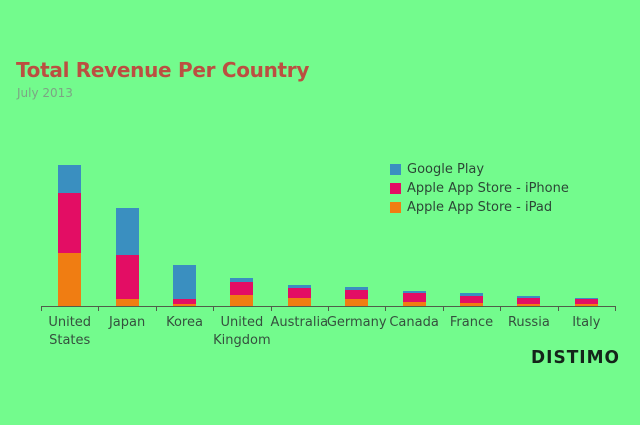 This screenshot has height=425, width=640. What do you see at coordinates (184, 322) in the screenshot?
I see `x-axis-label-korea: Korea` at bounding box center [184, 322].